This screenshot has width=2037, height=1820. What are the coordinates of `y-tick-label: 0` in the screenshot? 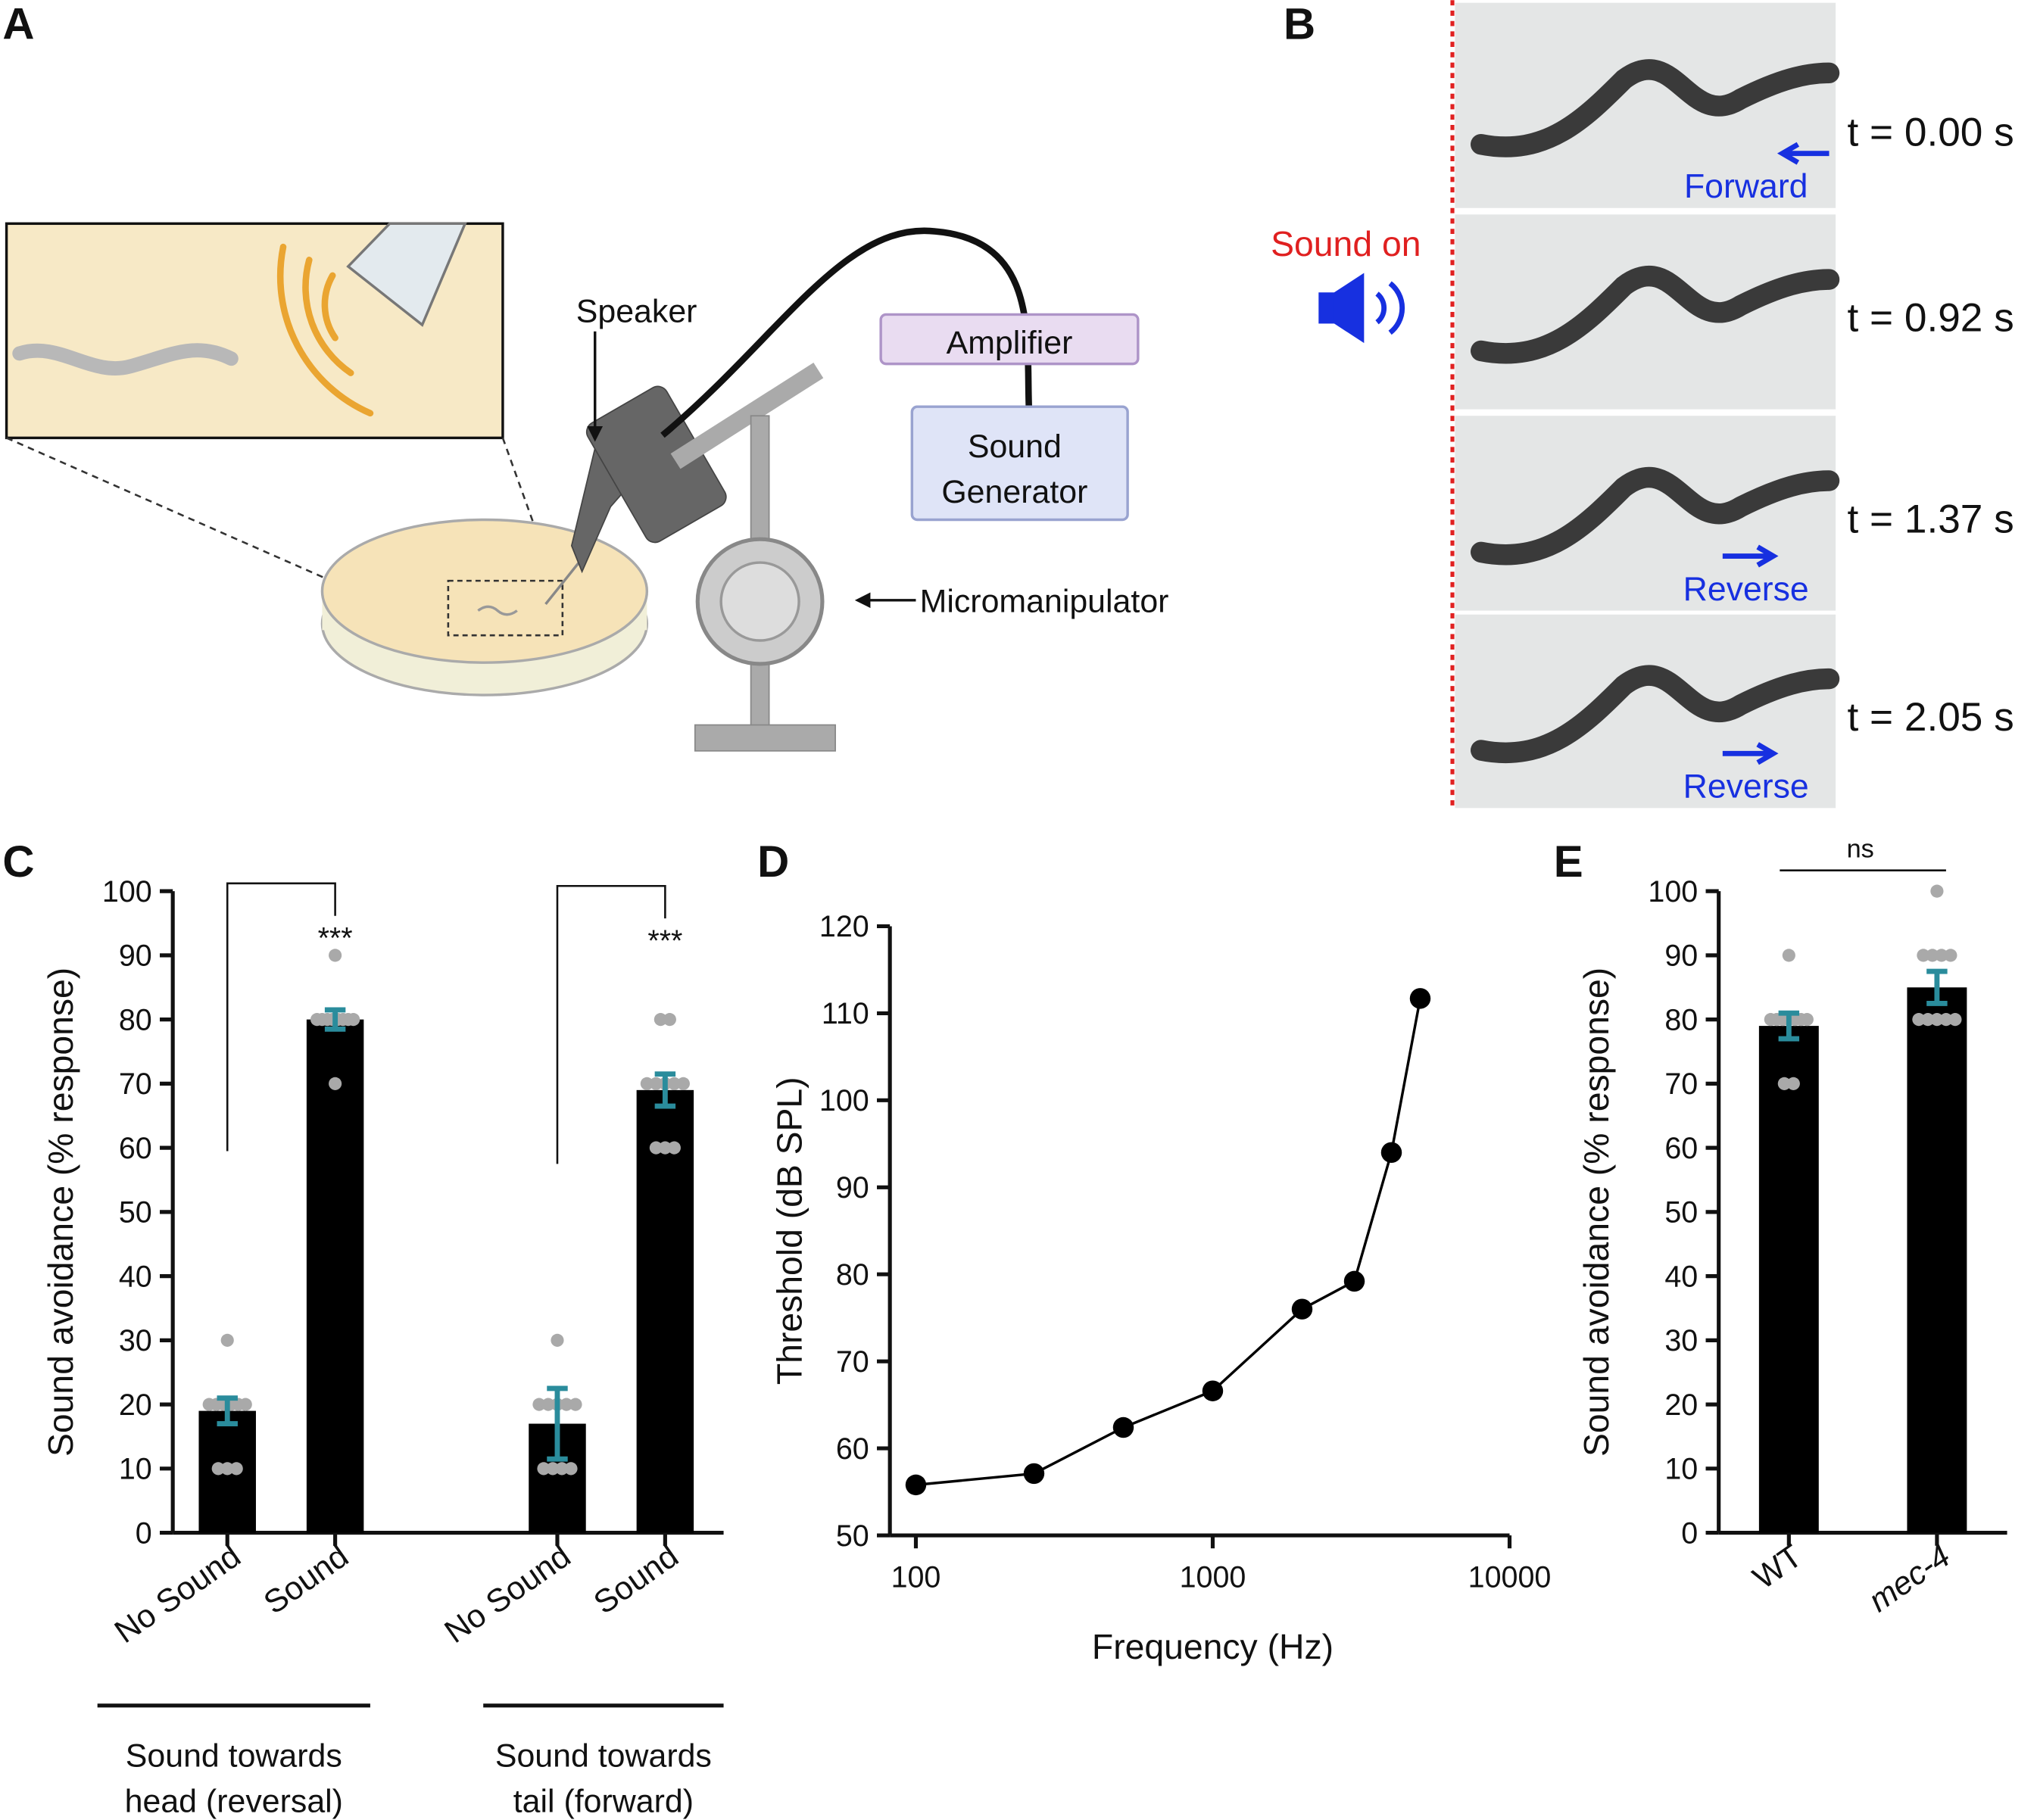 It's located at (144, 1533).